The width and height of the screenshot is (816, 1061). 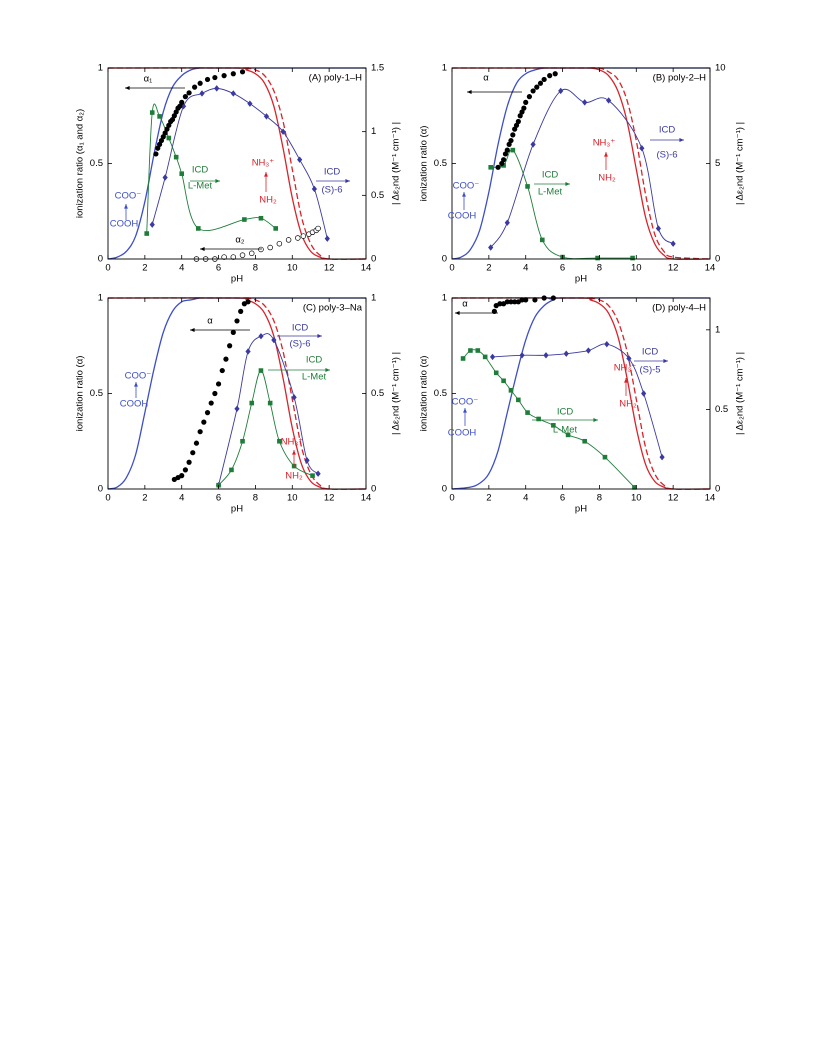 What do you see at coordinates (373, 298) in the screenshot?
I see `y2-tick-label: 1` at bounding box center [373, 298].